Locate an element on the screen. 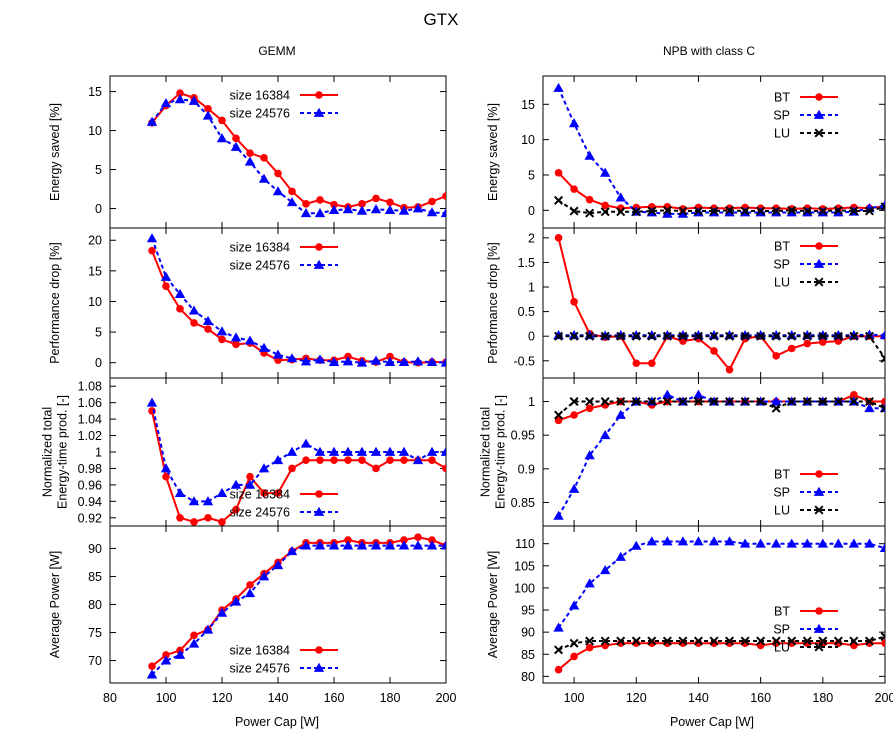  y-tick-label: 1.5 is located at coordinates (526, 263).